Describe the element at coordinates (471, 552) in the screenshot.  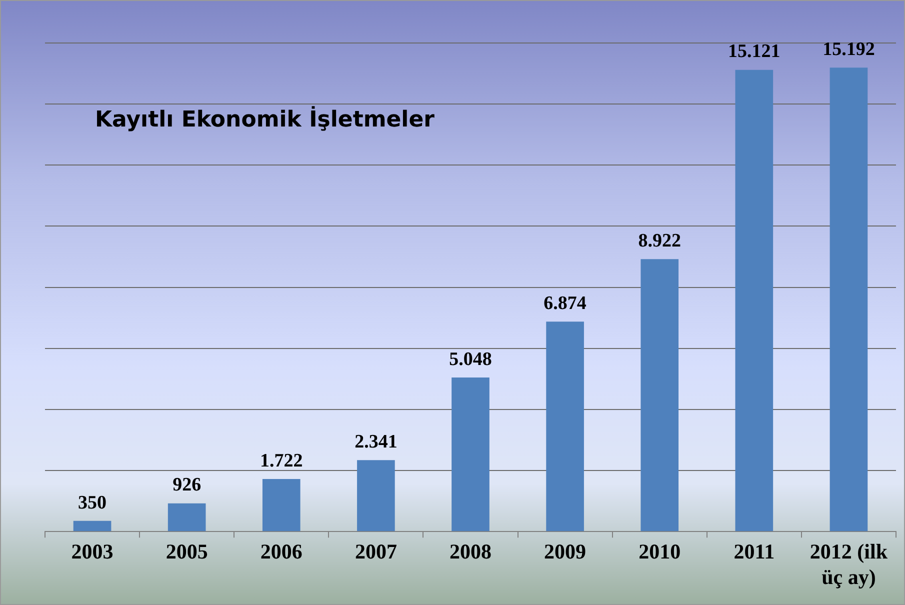
I see `x-tick-label: 2008` at that location.